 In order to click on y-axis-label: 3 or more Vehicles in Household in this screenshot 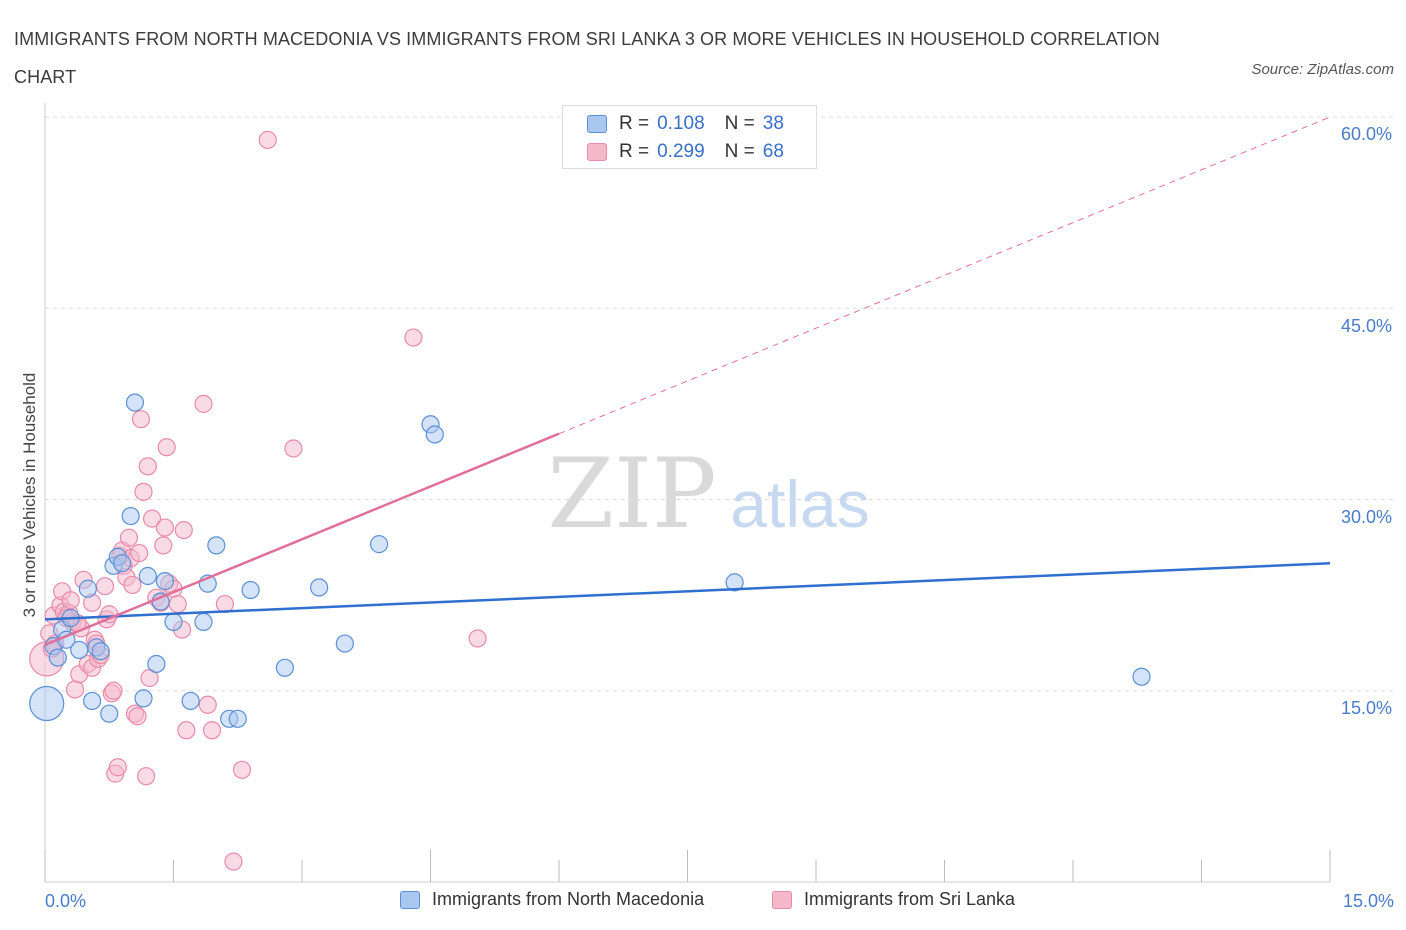, I will do `click(29, 495)`.